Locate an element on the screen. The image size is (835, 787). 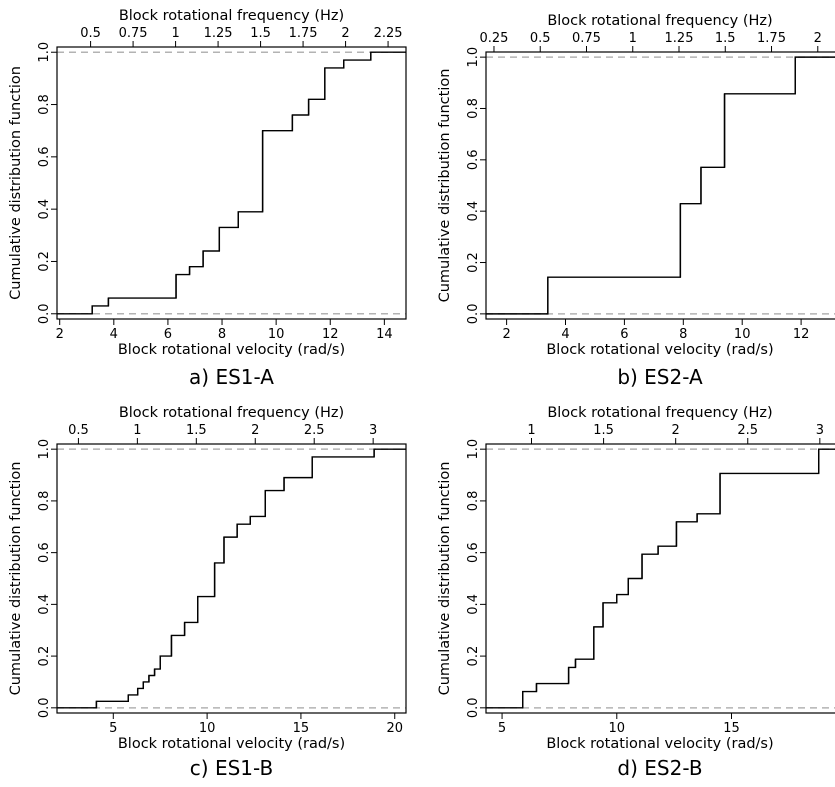
x-tick-label: 14 is located at coordinates (384, 334).